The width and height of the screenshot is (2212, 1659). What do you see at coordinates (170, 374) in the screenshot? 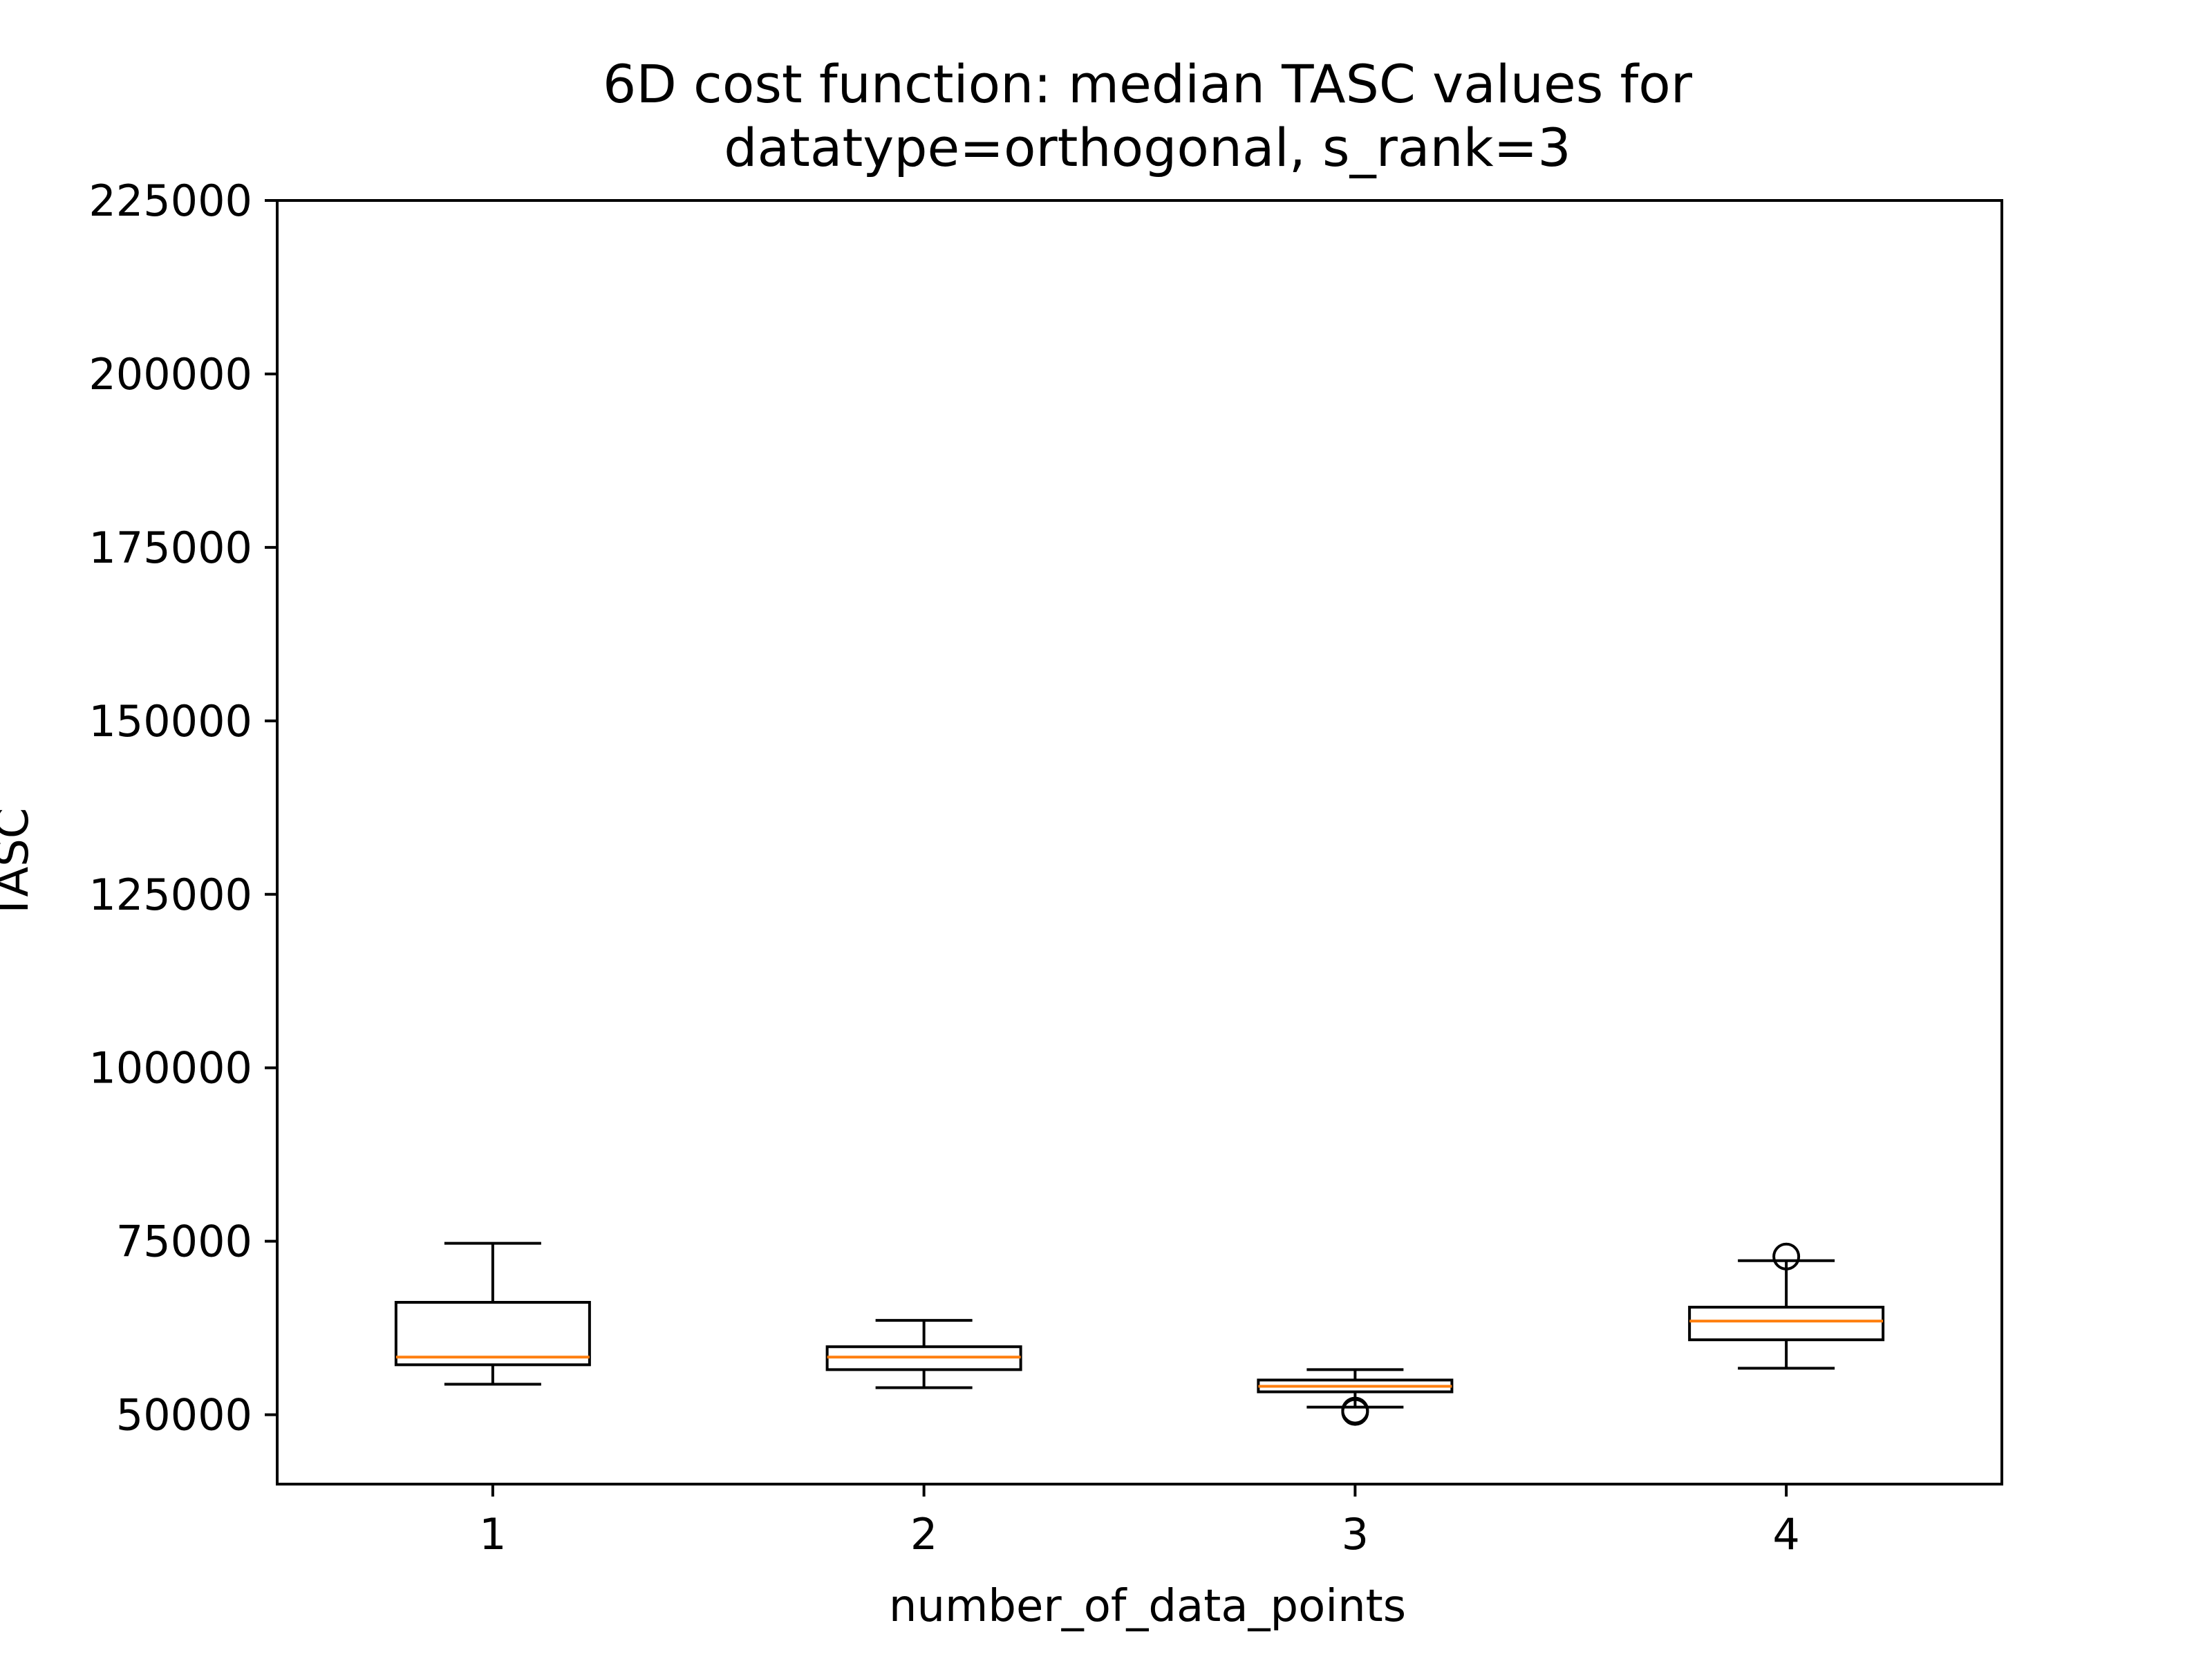
I see `y-tick-label: 200000` at bounding box center [170, 374].